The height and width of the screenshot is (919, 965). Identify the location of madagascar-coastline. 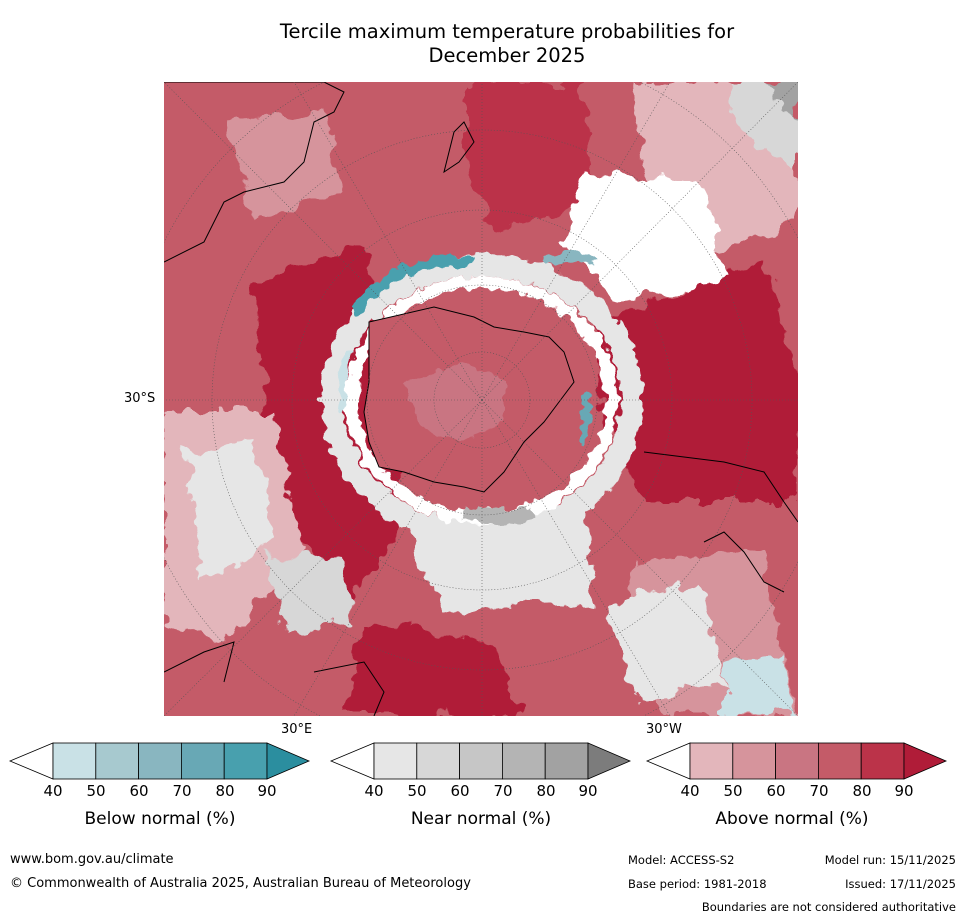
(349, 688).